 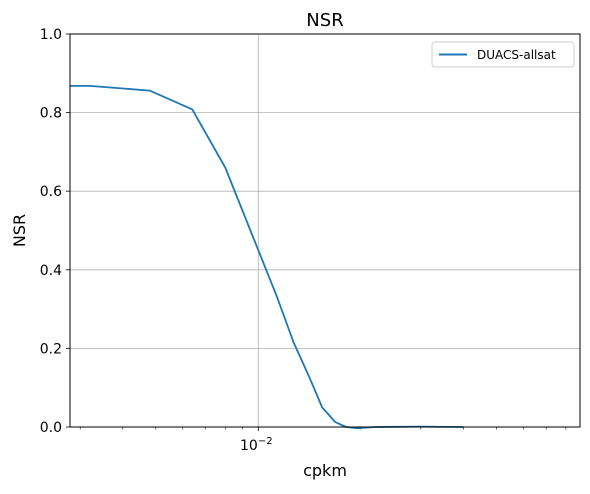 I want to click on y-axis-label: NSR, so click(x=19, y=230).